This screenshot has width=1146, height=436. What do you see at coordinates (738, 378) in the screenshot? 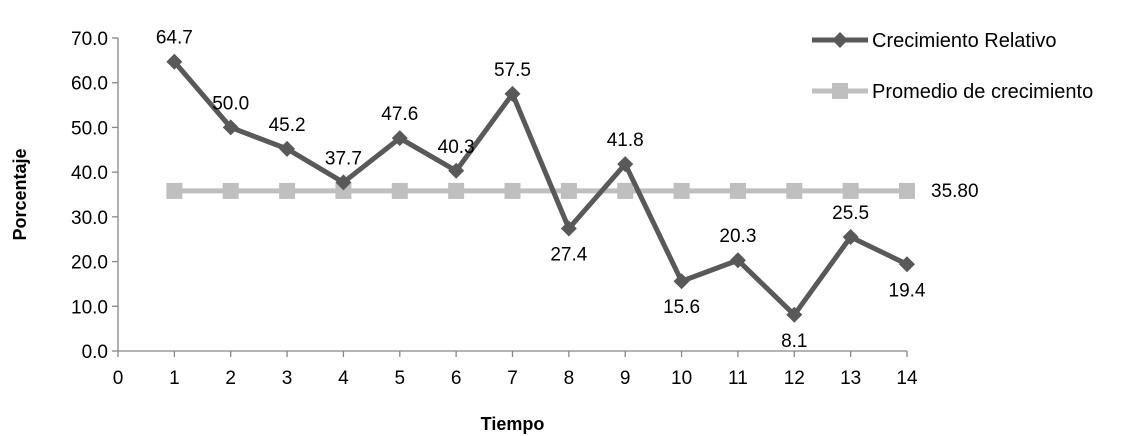
I see `x-tick-label: 11` at bounding box center [738, 378].